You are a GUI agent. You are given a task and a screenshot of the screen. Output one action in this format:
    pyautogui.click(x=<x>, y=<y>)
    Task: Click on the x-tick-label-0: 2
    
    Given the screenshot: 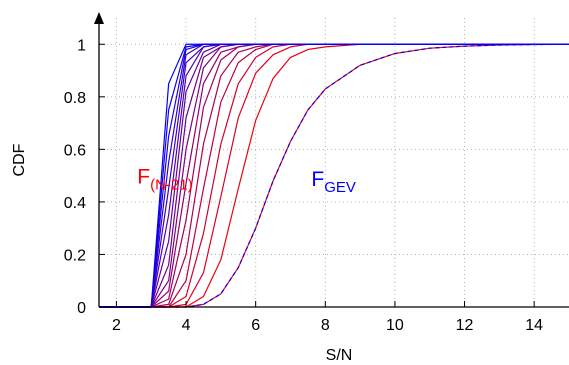 What is the action you would take?
    pyautogui.click(x=116, y=325)
    